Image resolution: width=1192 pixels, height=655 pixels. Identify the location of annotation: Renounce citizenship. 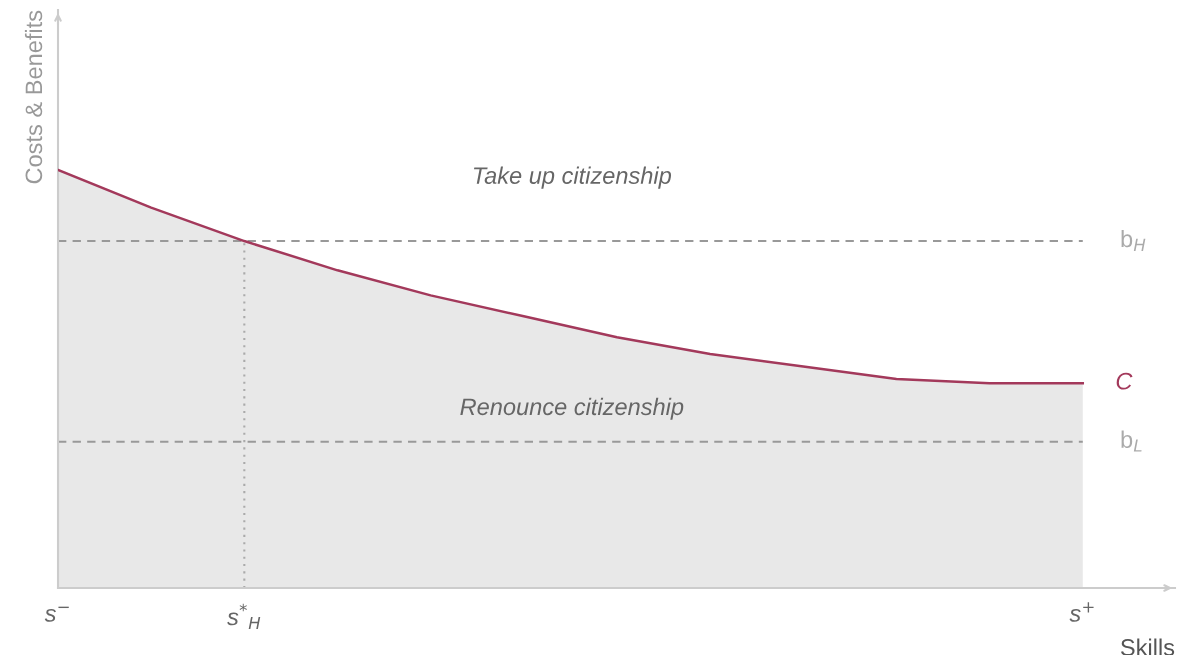
(572, 408).